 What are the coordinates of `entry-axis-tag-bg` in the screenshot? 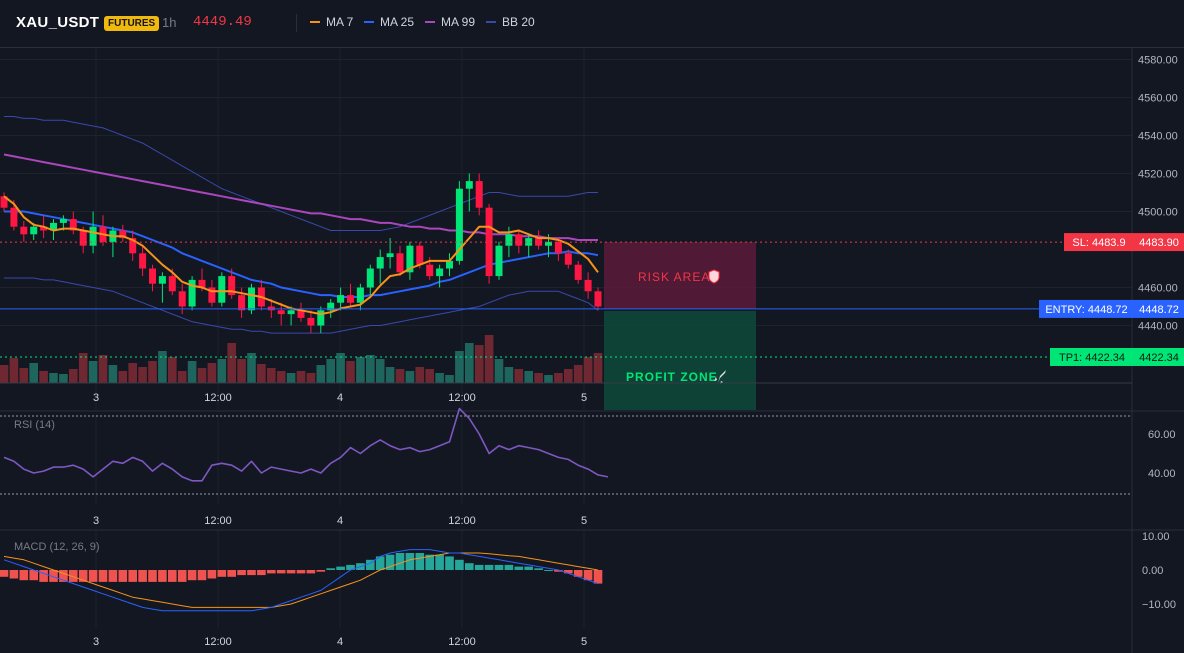 It's located at (1159, 308).